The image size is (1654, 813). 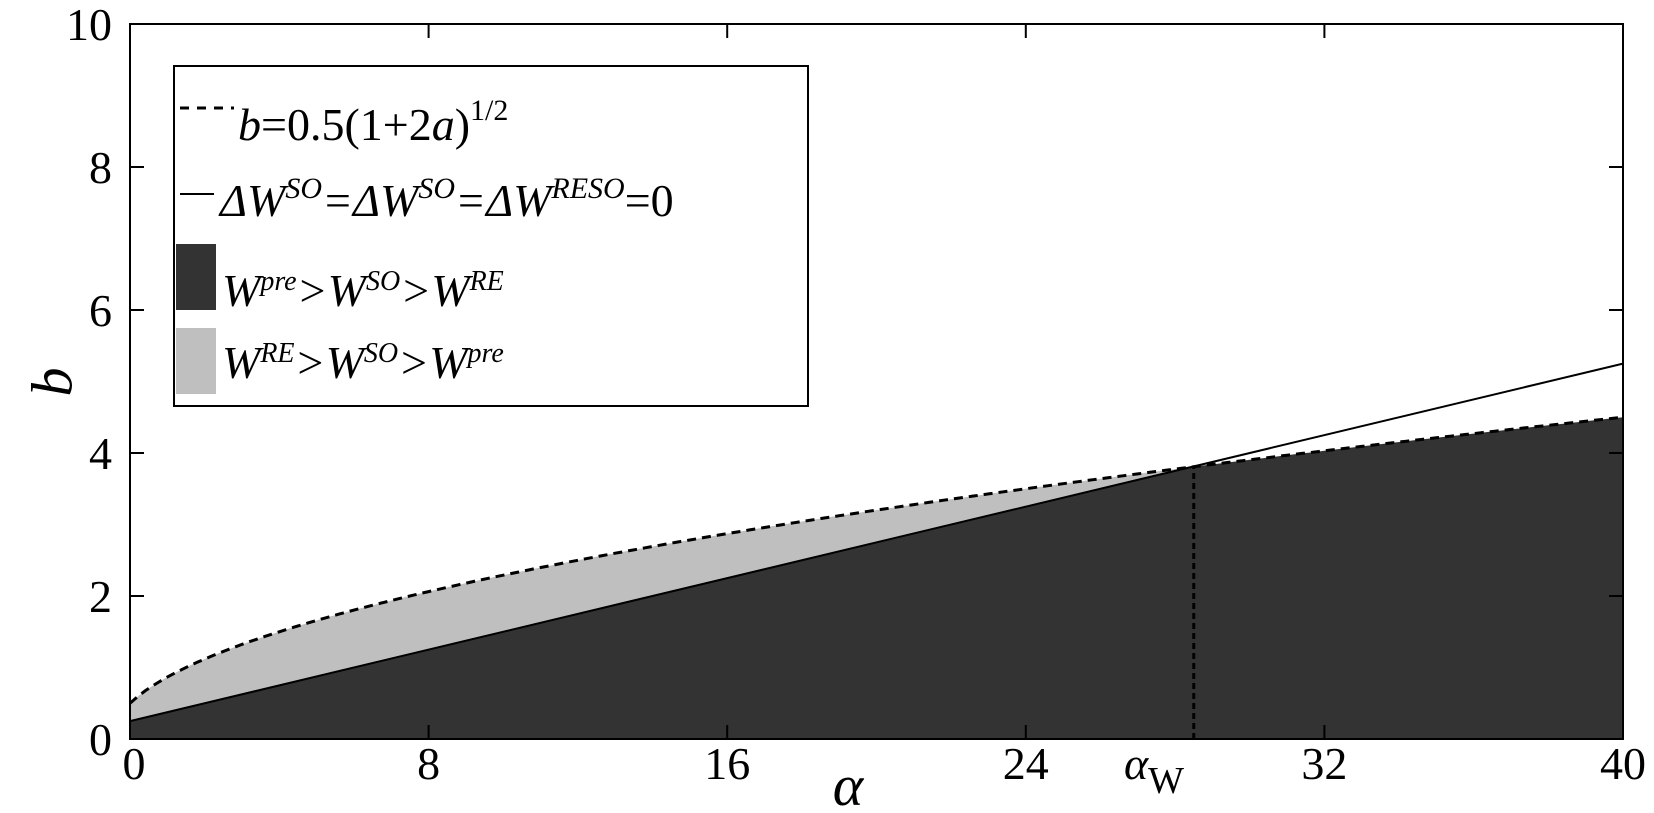 I want to click on legend-light-label: WRE>WSO>Wpre, so click(x=363, y=362).